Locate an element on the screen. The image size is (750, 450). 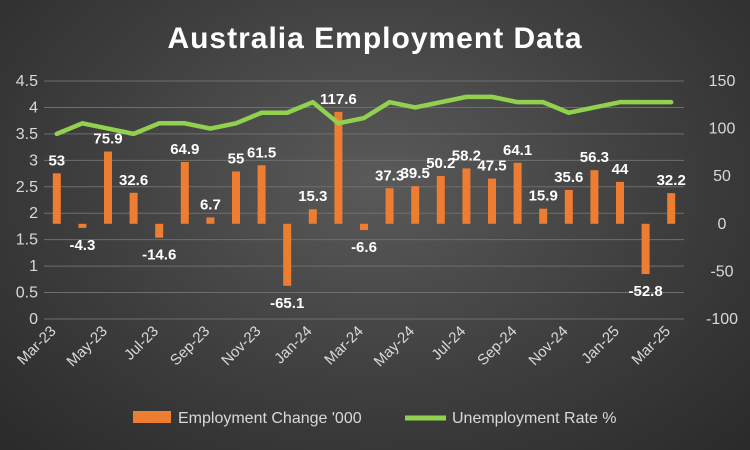
unemployment-rate-line is located at coordinates (364, 115).